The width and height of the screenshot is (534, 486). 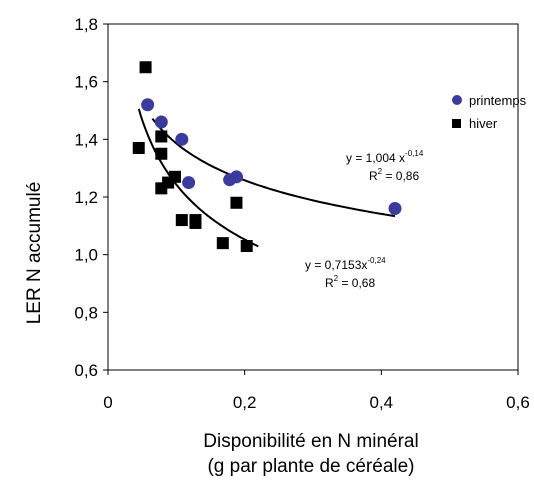 What do you see at coordinates (86, 24) in the screenshot?
I see `y-tick-label: 1,8` at bounding box center [86, 24].